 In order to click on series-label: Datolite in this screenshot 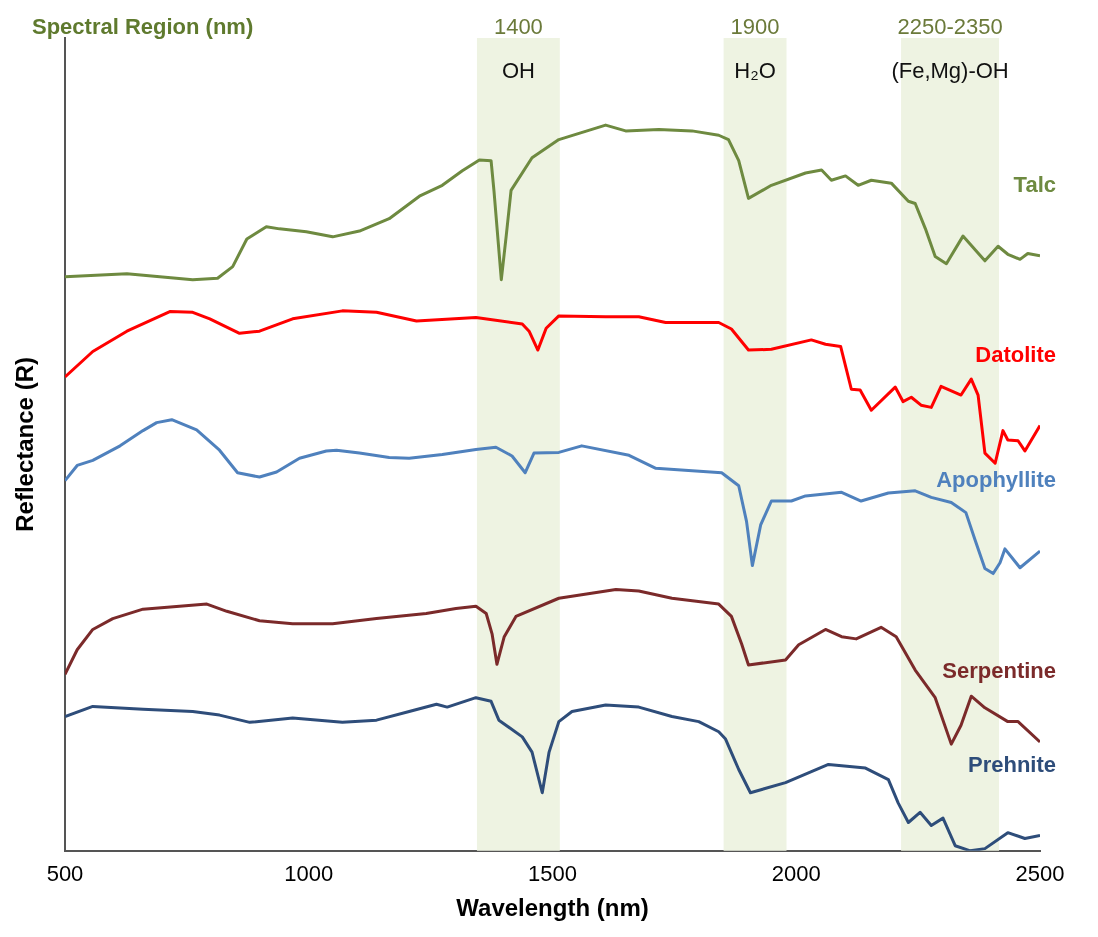, I will do `click(1015, 354)`.